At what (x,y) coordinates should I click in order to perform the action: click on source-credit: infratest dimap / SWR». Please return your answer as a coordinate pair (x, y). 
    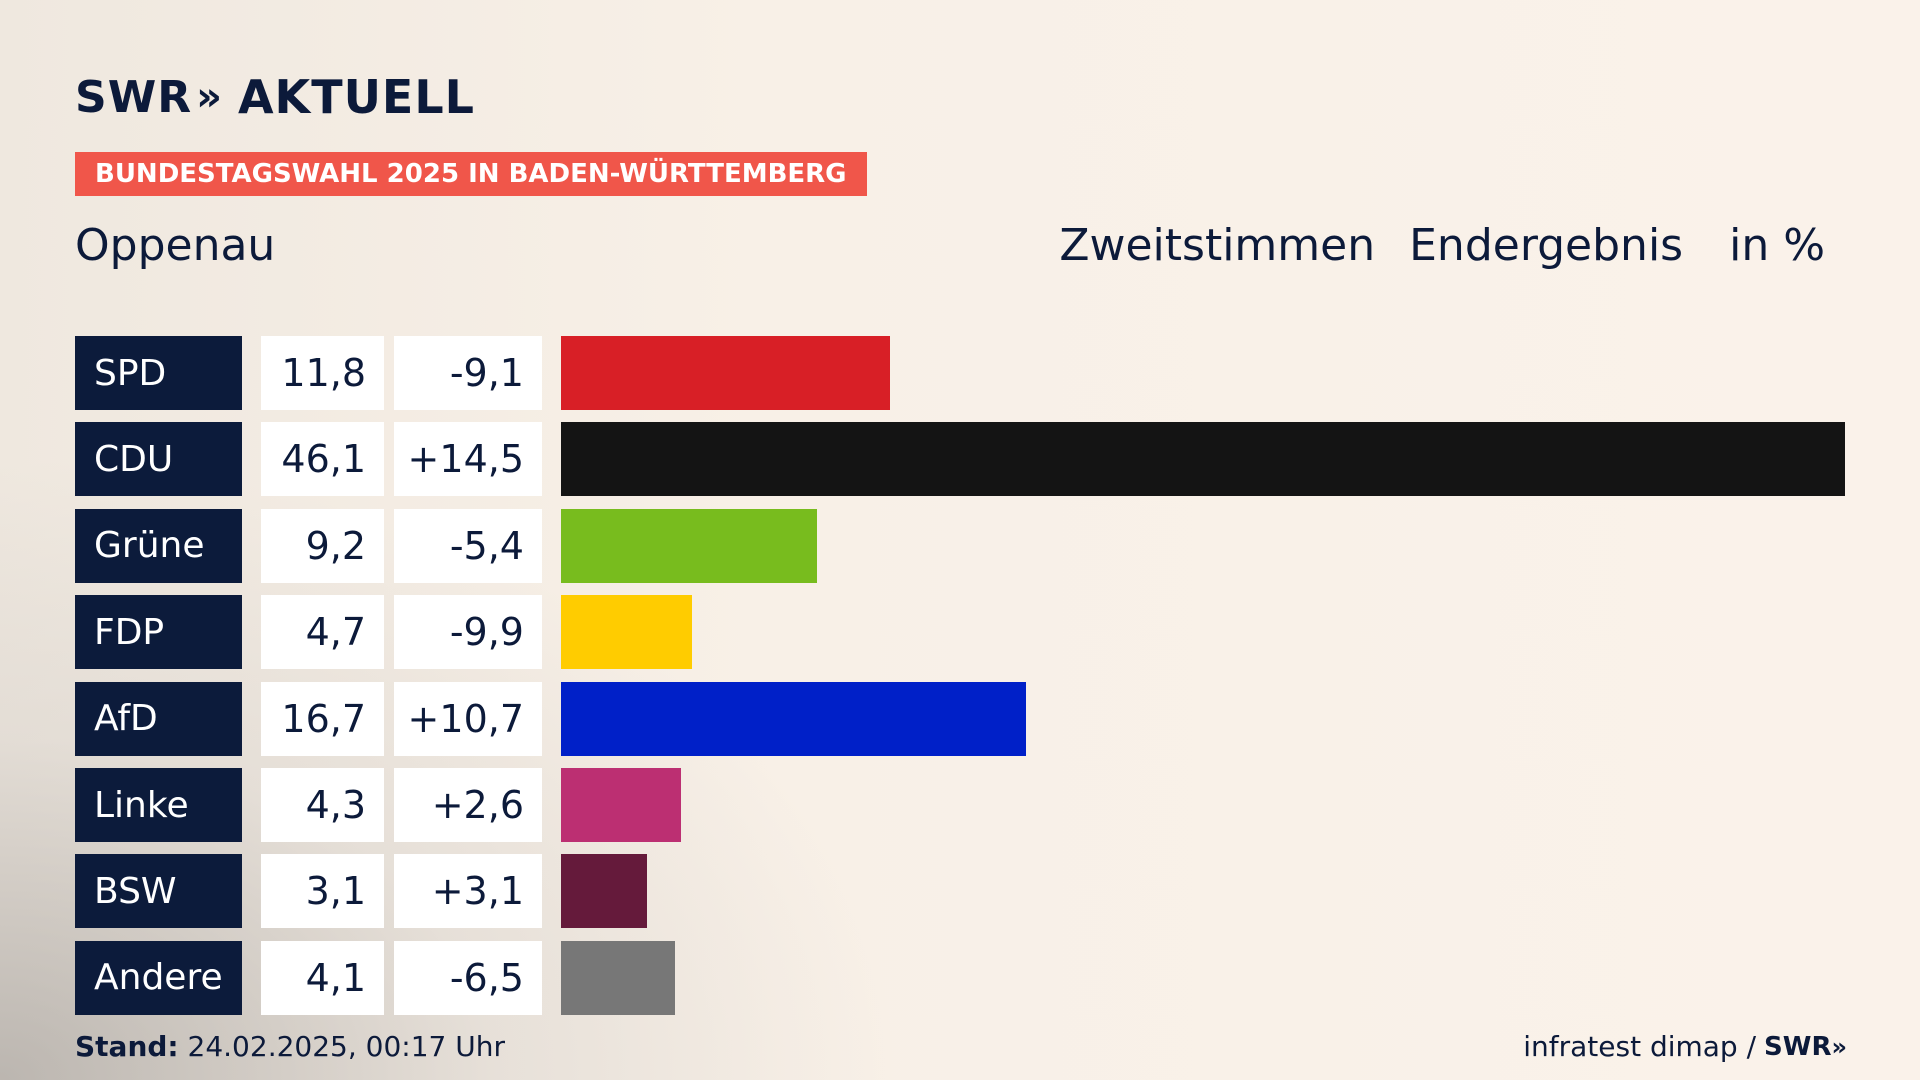
    Looking at the image, I should click on (1685, 1046).